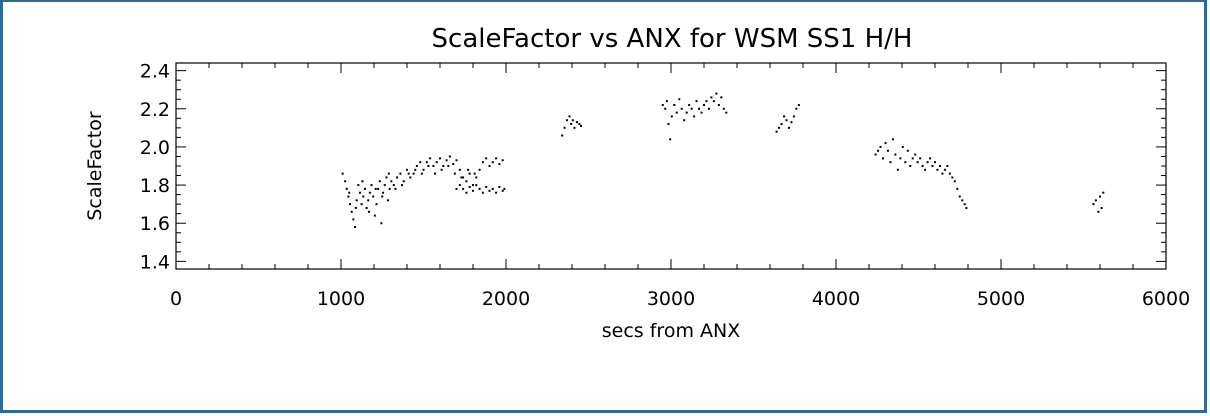 The width and height of the screenshot is (1210, 416). Describe the element at coordinates (155, 186) in the screenshot. I see `y-tick-label: 1.8` at that location.